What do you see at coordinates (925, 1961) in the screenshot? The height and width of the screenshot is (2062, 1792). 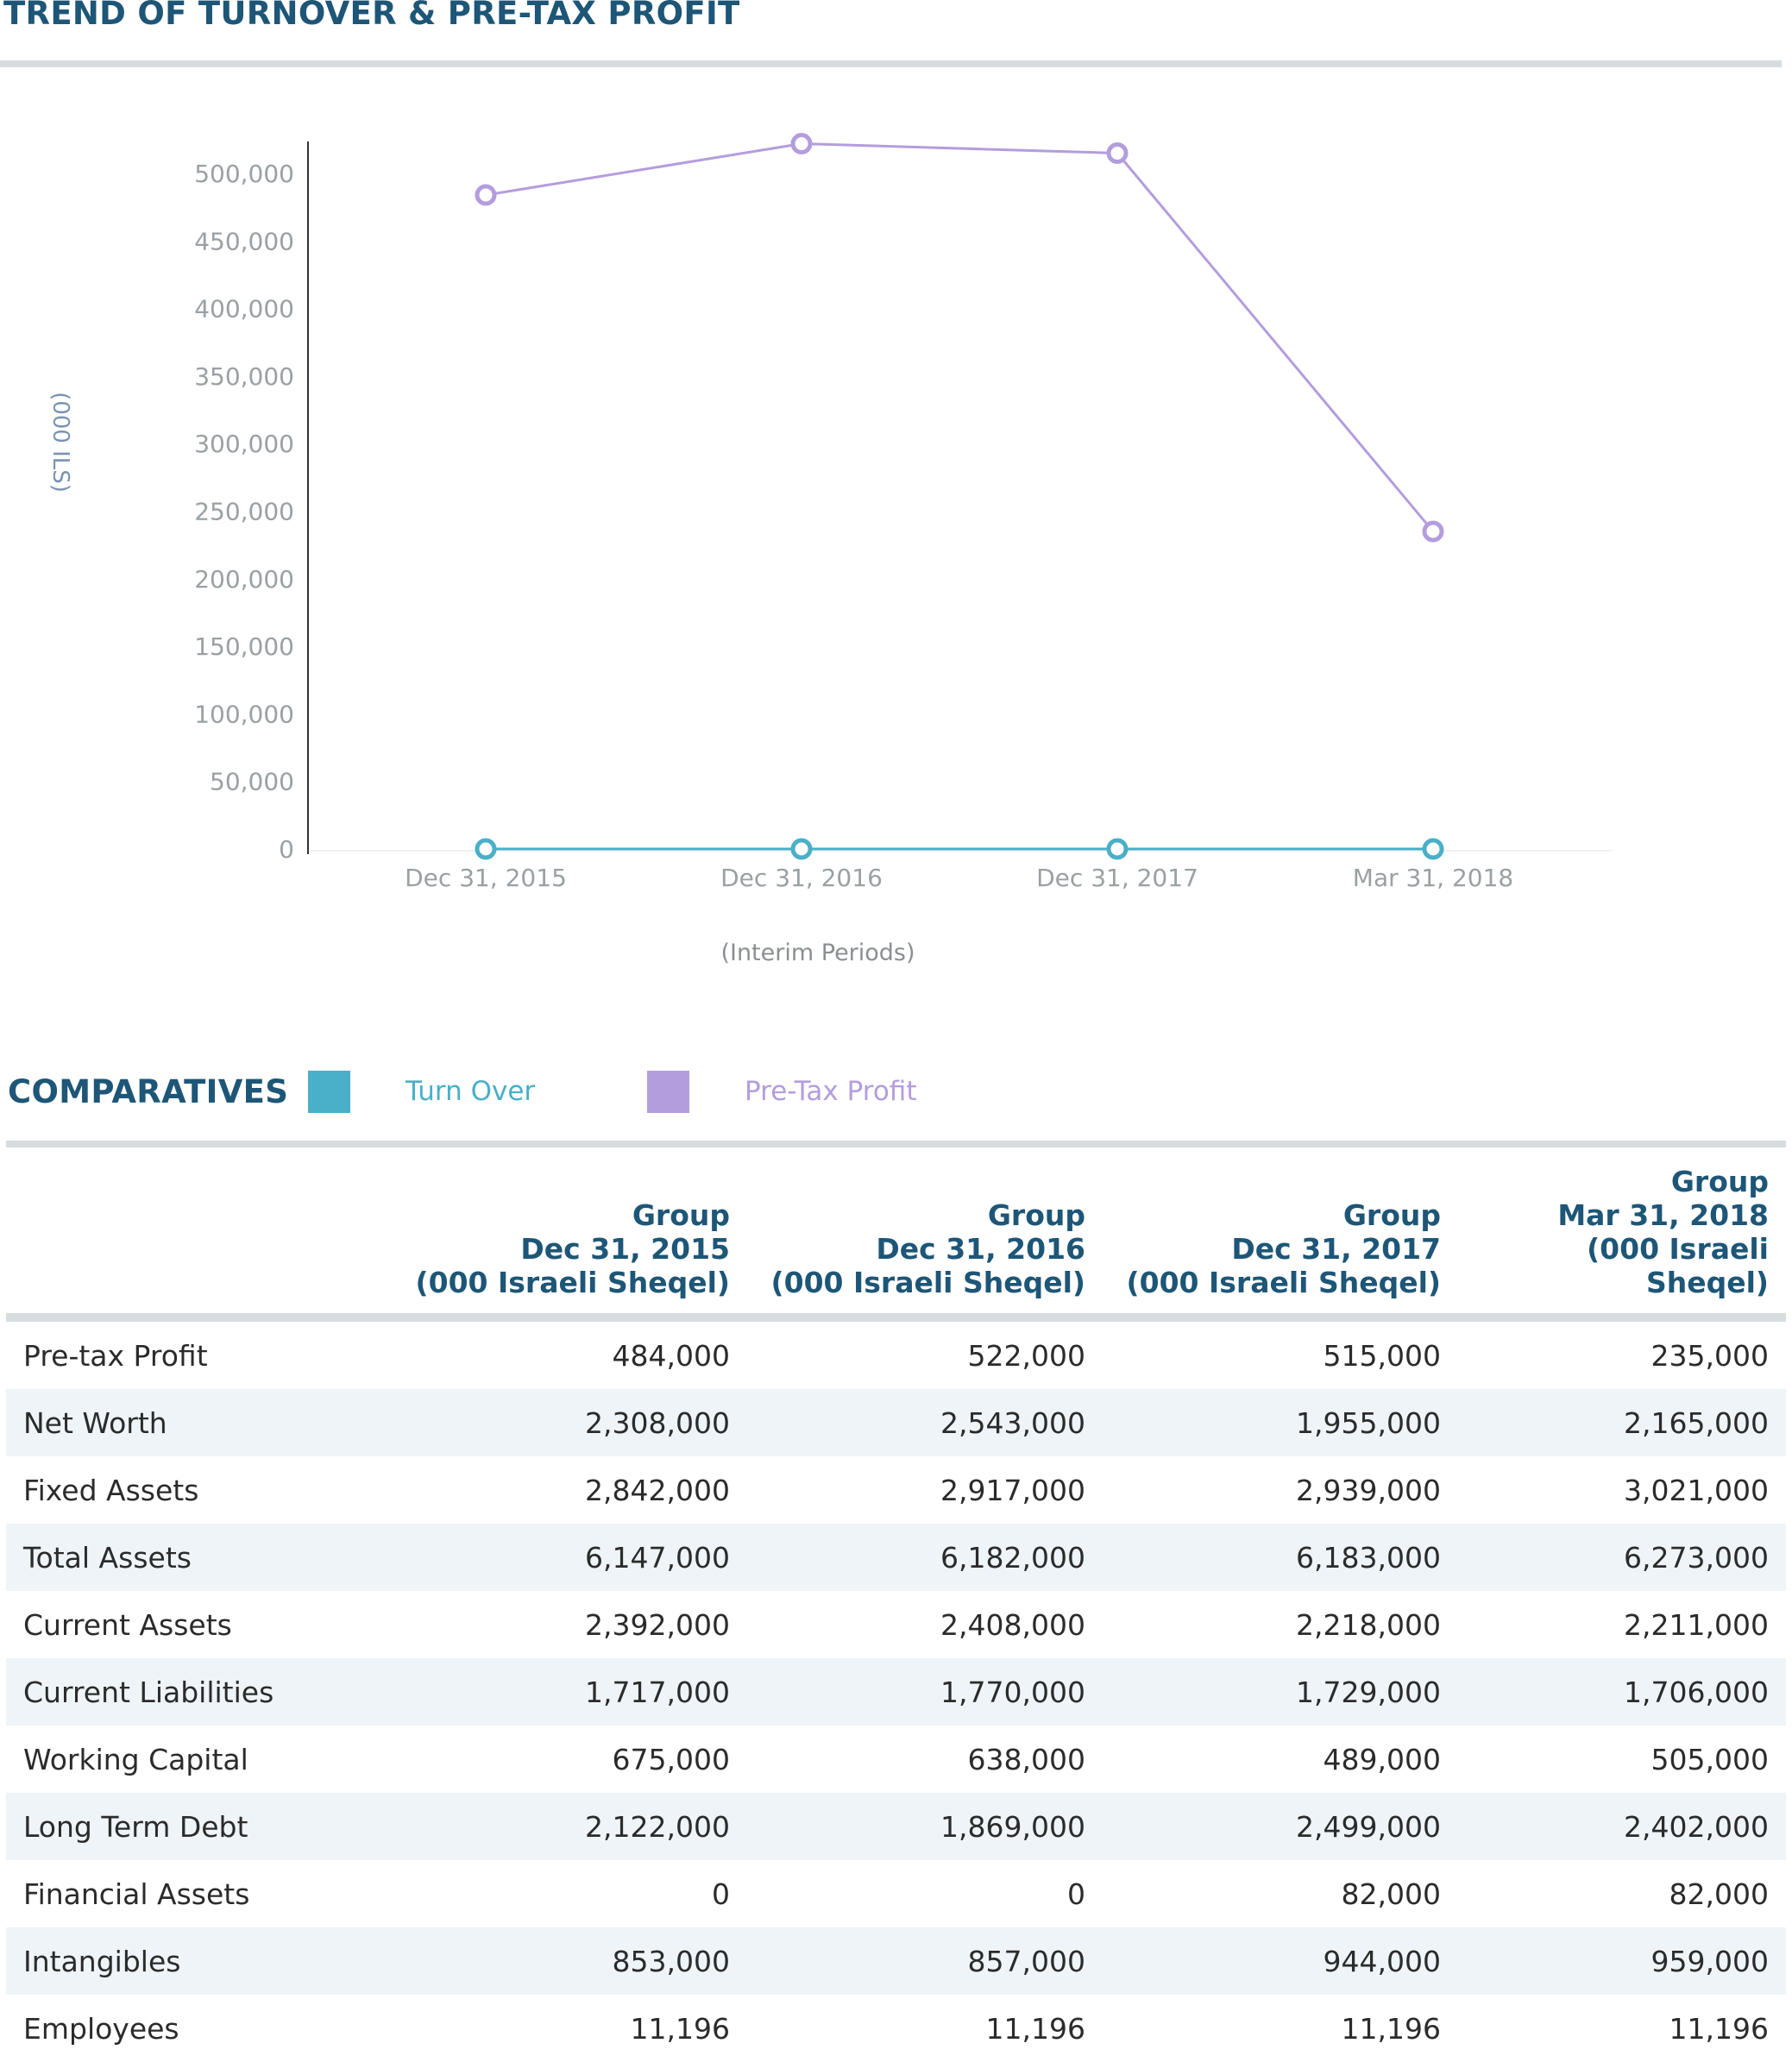 I see `table-cell: 857,000` at bounding box center [925, 1961].